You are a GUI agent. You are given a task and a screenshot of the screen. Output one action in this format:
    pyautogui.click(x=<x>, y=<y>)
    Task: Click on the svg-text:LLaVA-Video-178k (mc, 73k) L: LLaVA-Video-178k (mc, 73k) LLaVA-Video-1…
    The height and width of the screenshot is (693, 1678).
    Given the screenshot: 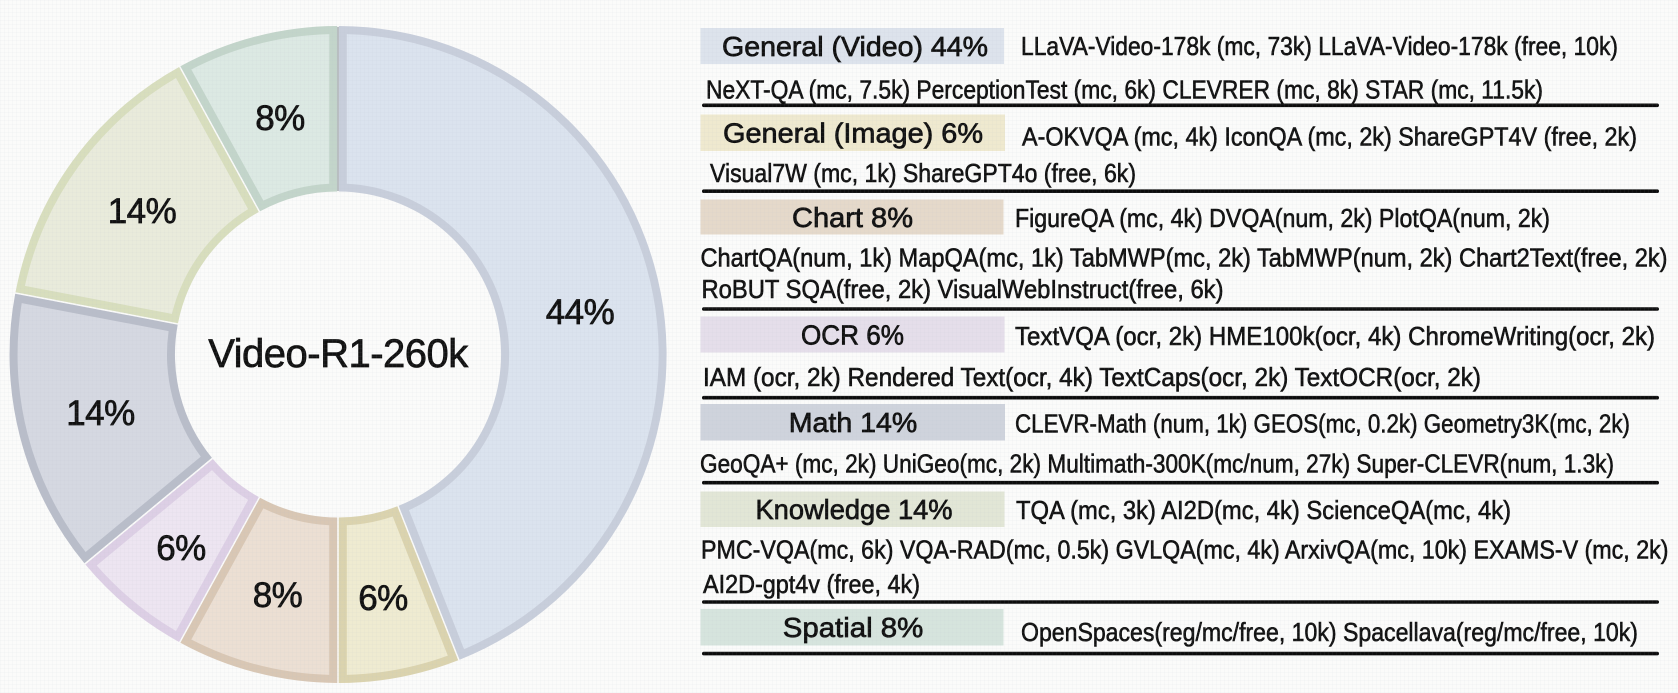 What is the action you would take?
    pyautogui.click(x=1319, y=46)
    